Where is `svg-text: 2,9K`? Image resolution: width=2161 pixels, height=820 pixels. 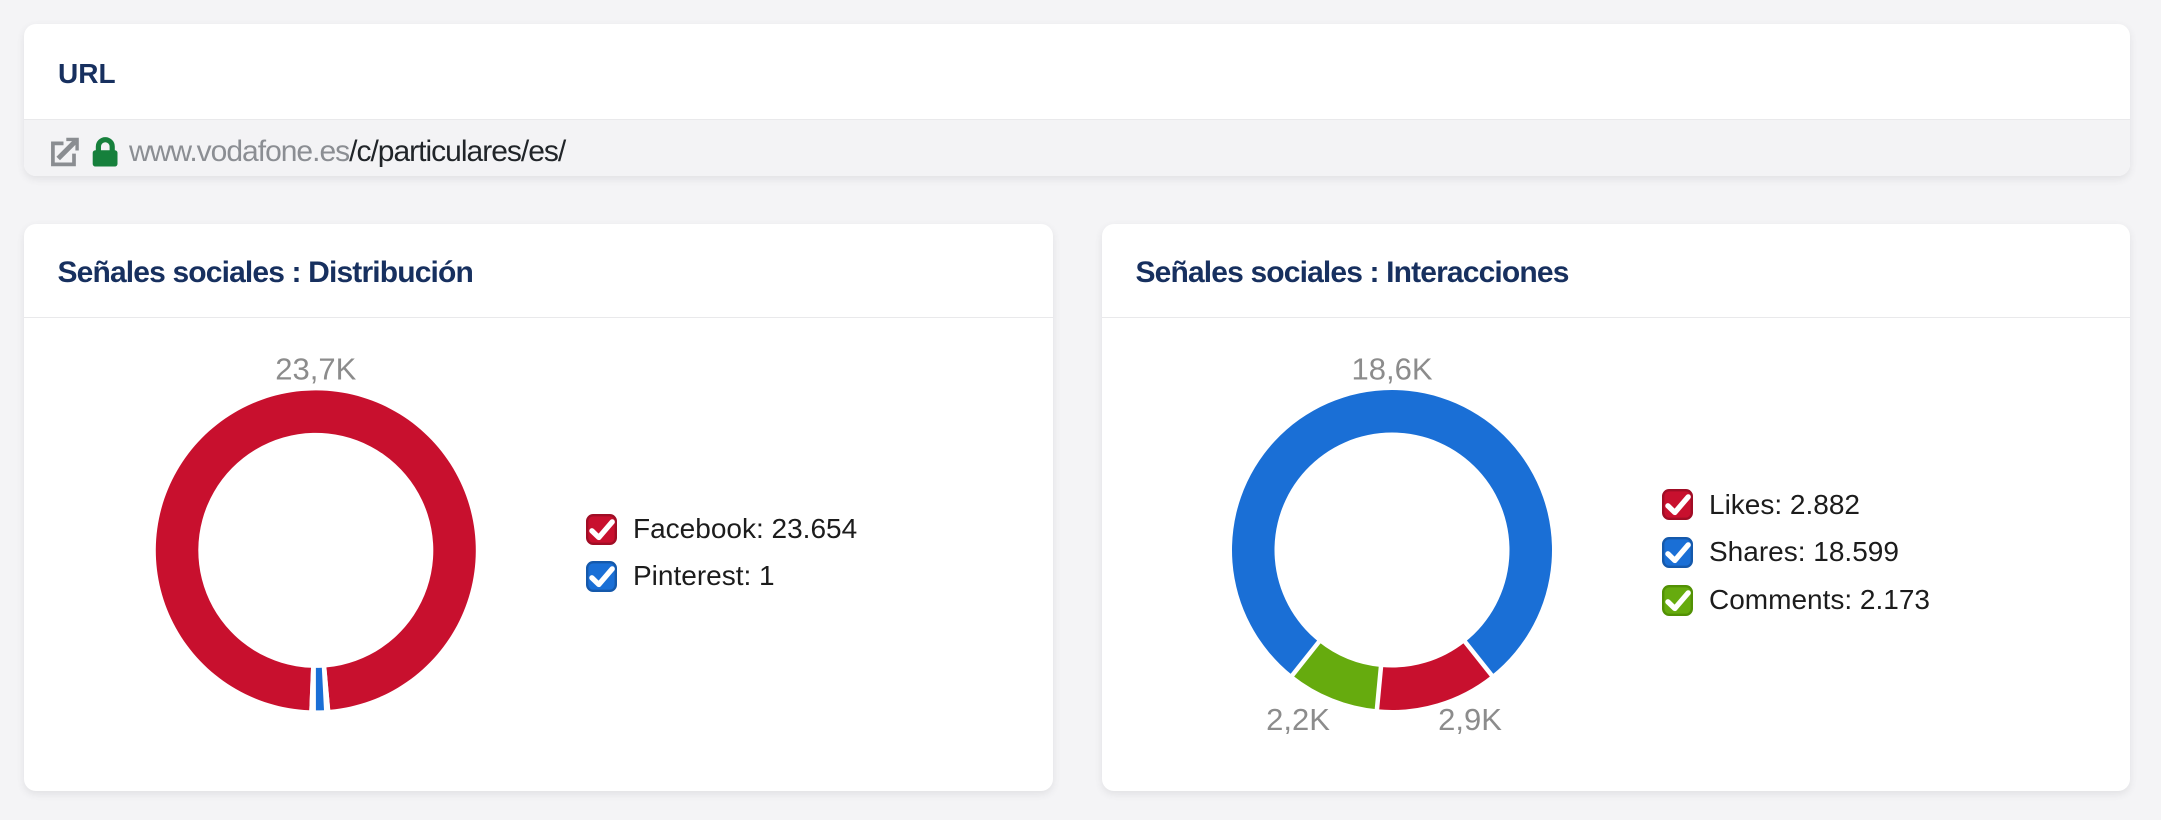
svg-text: 2,9K is located at coordinates (1470, 719).